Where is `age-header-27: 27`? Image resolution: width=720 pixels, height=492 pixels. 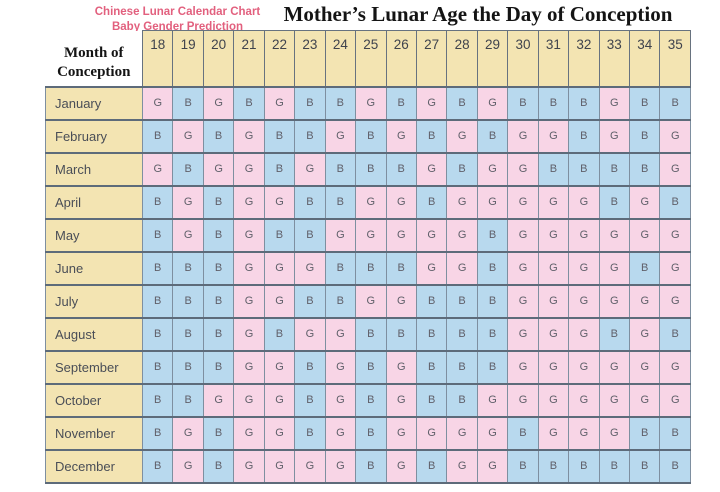
age-header-27: 27 is located at coordinates (431, 59).